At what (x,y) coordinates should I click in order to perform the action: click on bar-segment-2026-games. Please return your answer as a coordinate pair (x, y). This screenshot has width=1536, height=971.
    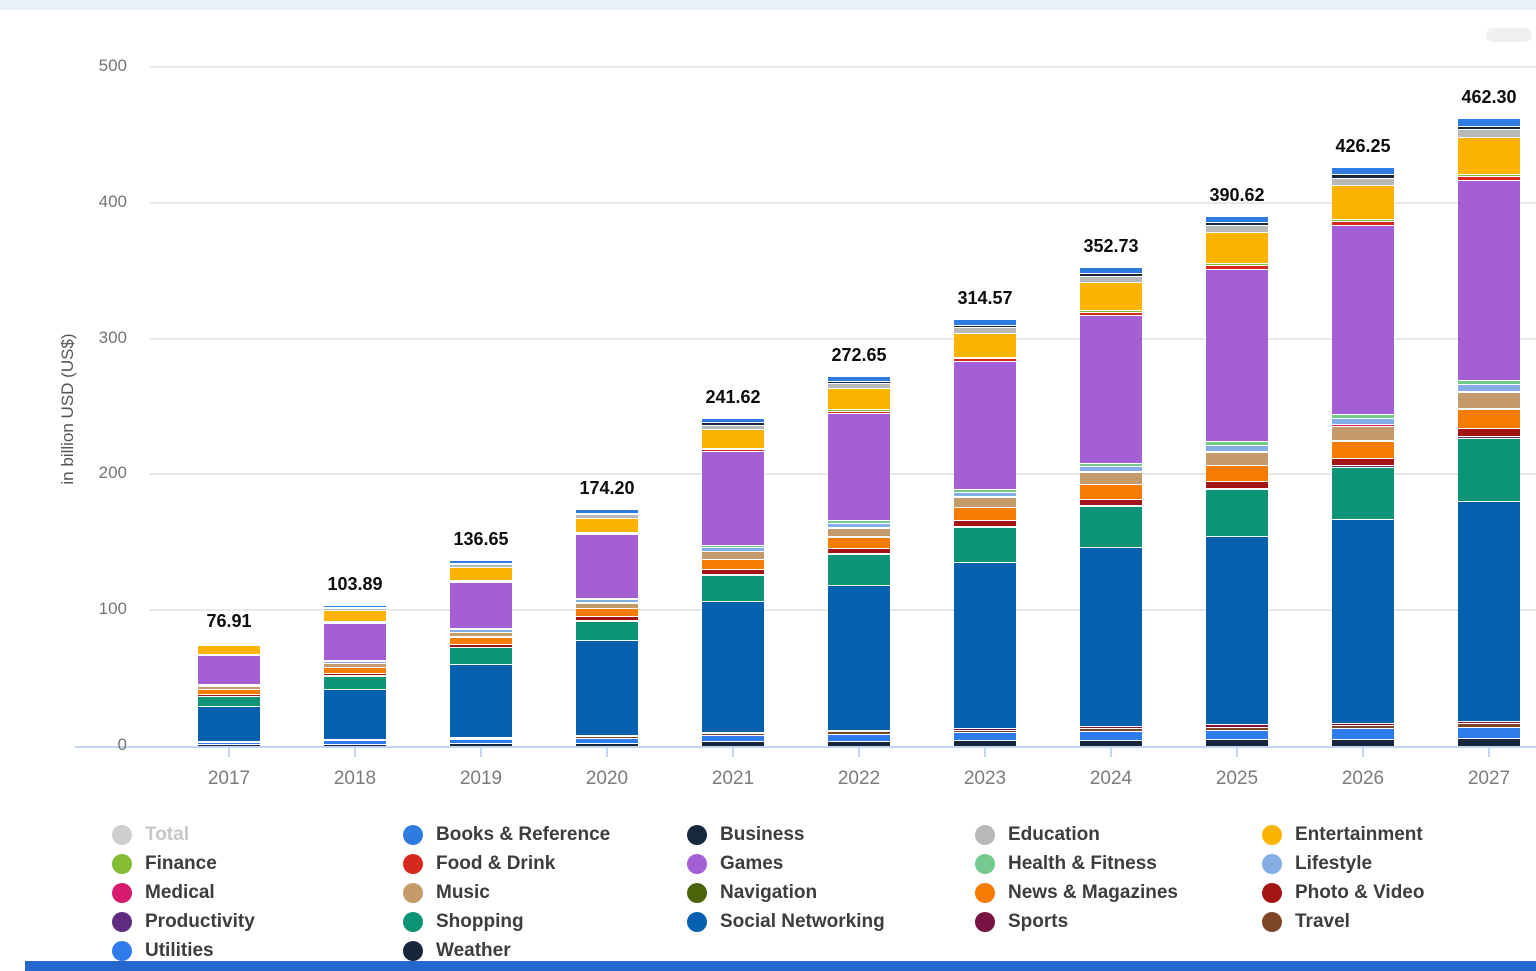
    Looking at the image, I should click on (1363, 319).